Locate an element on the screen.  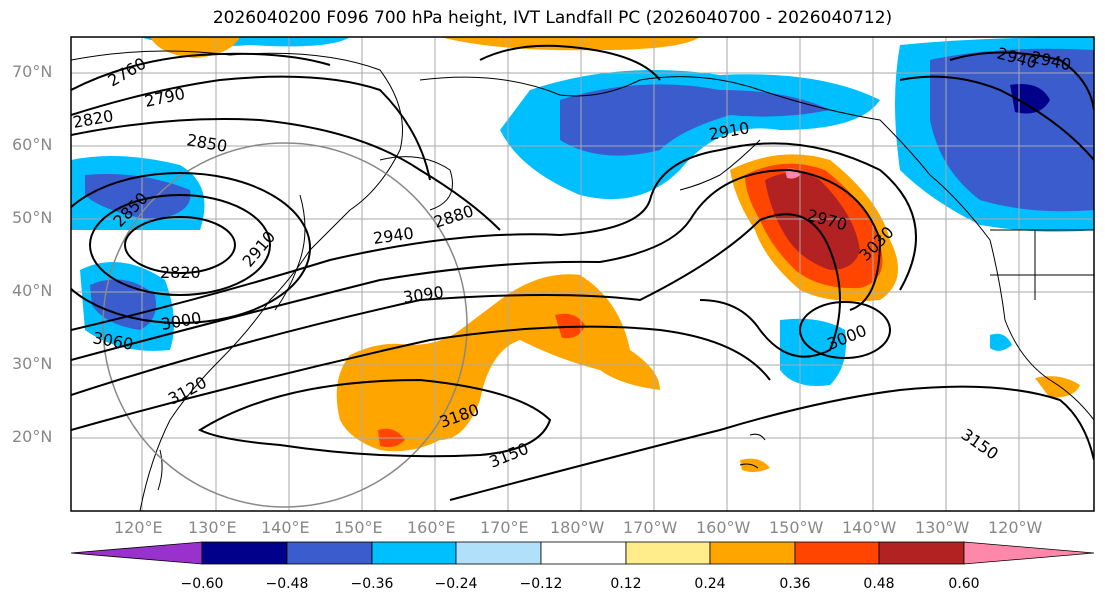
colorbar-extend-max is located at coordinates (1029, 553).